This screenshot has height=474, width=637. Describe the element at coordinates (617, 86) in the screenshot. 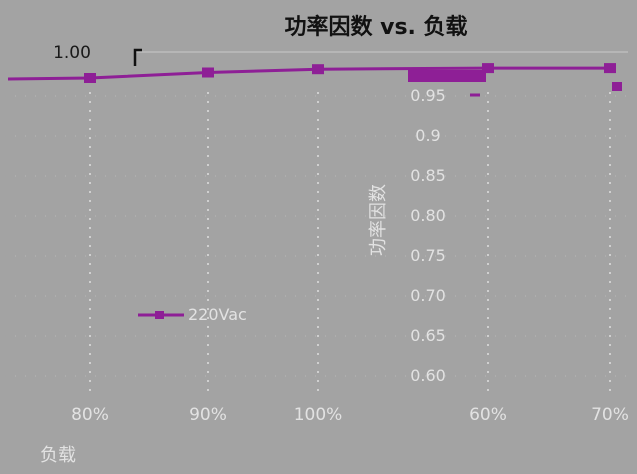

I see `series-point-secondary` at that location.